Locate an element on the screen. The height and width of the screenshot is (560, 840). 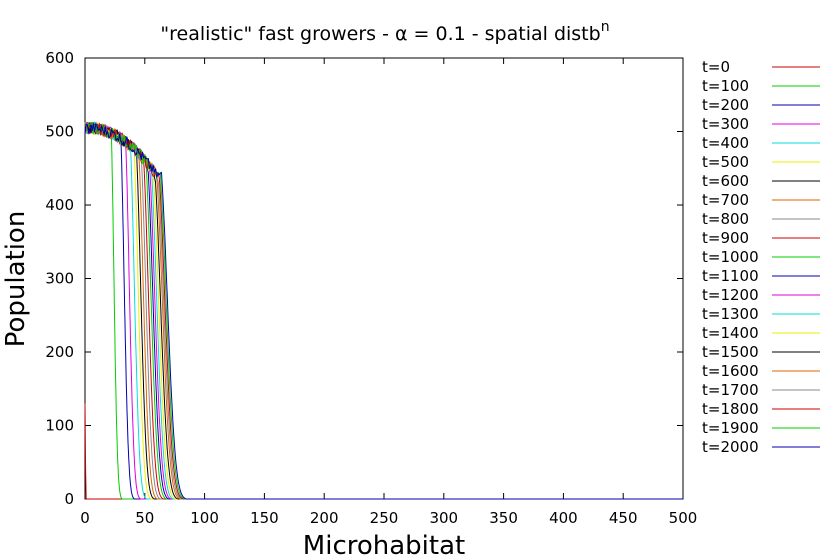
y-tick-label: 100 is located at coordinates (59, 426).